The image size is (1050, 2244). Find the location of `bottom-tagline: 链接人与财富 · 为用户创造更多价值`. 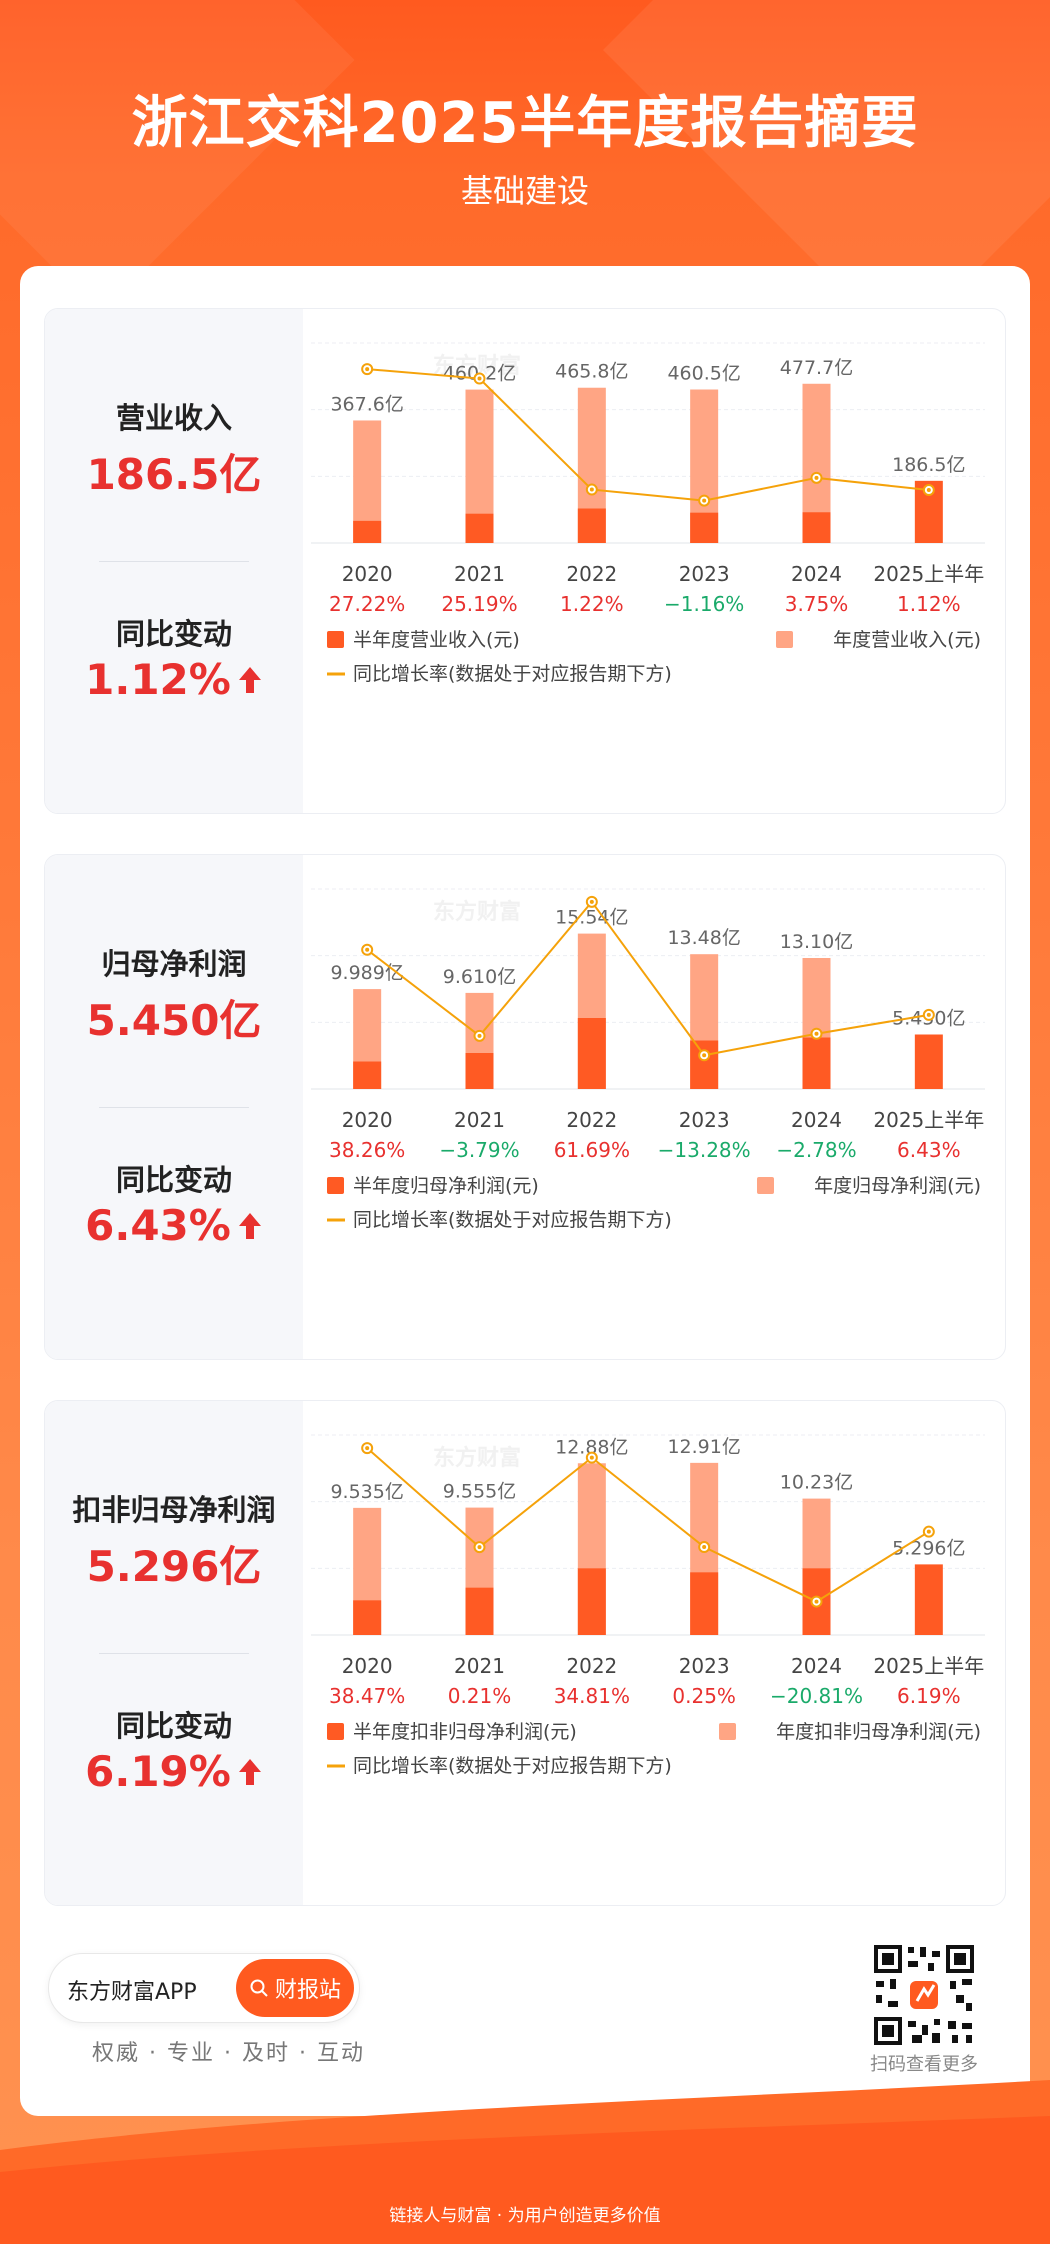

bottom-tagline: 链接人与财富 · 为用户创造更多价值 is located at coordinates (525, 2216).